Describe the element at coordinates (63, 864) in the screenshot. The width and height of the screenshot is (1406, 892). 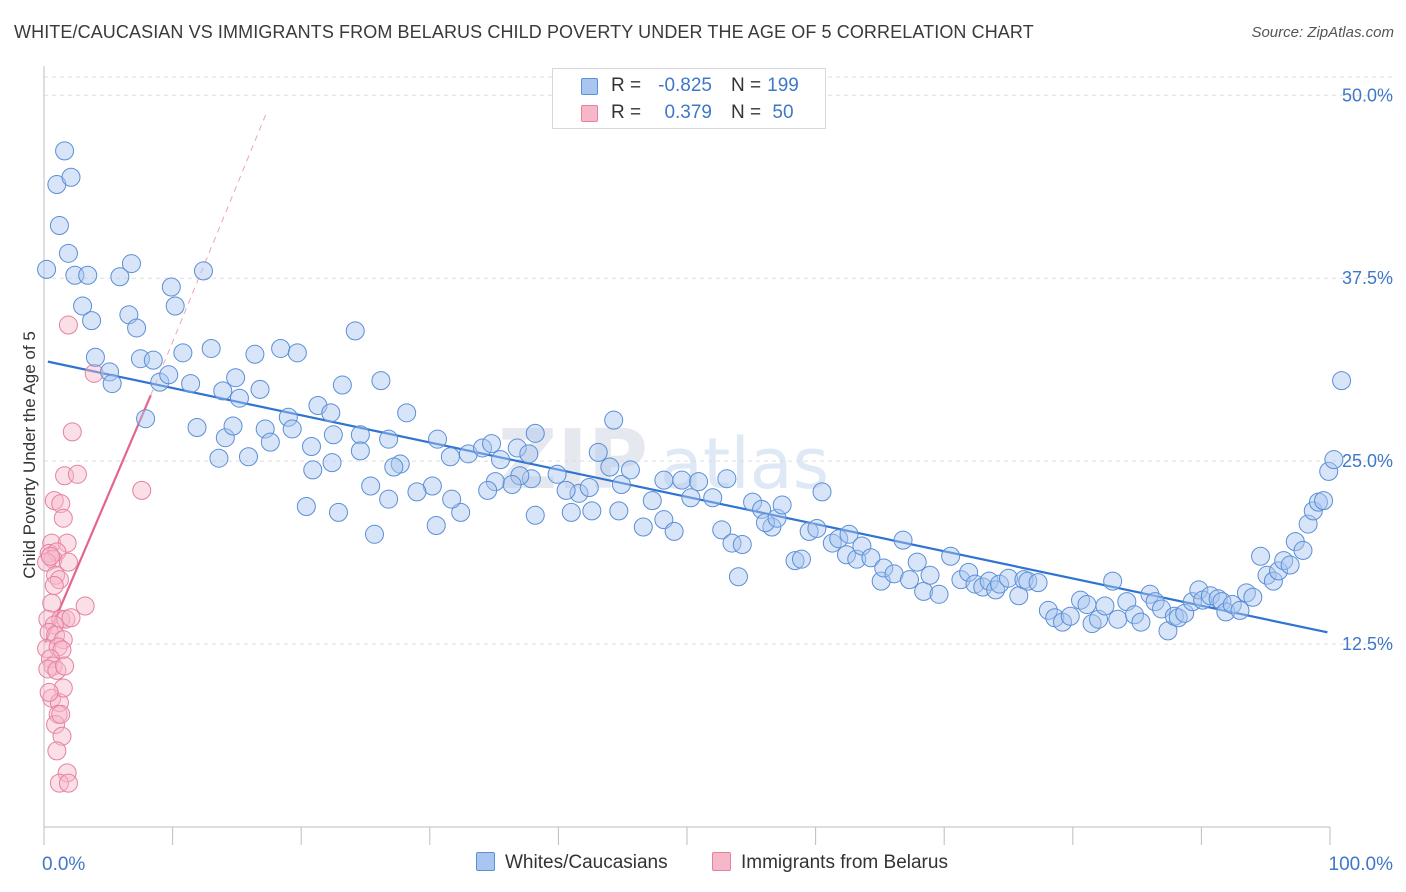
I see `x-tick-label-min: 0.0%` at that location.